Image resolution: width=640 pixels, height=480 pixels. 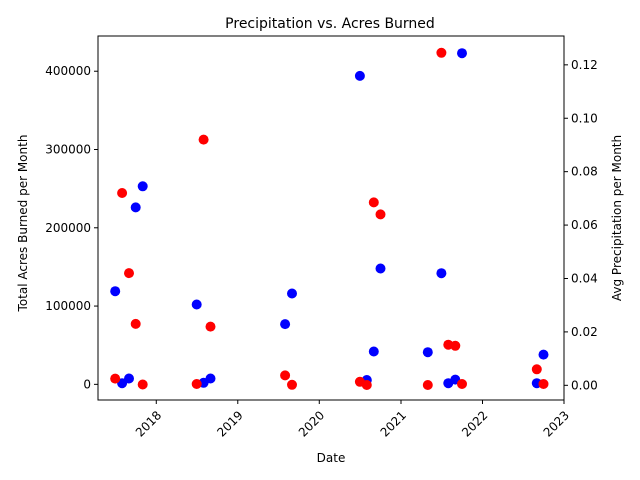 What do you see at coordinates (68, 71) in the screenshot?
I see `left-y-tick-label-4: 400000` at bounding box center [68, 71].